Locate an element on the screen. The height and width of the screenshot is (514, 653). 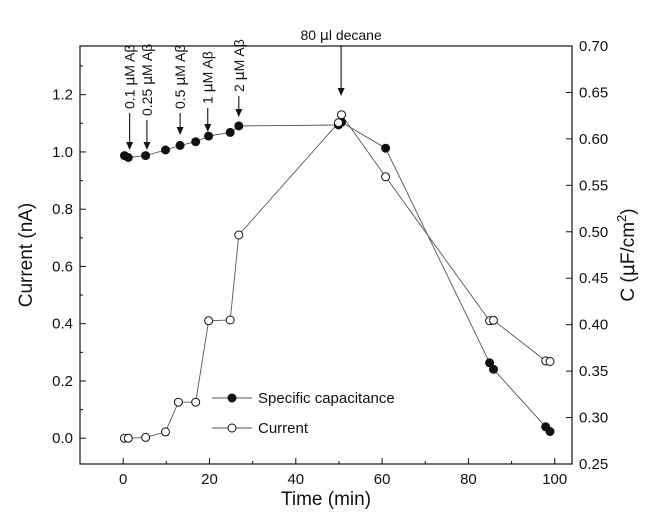
y-right-tick-label: 0.45 is located at coordinates (593, 278).